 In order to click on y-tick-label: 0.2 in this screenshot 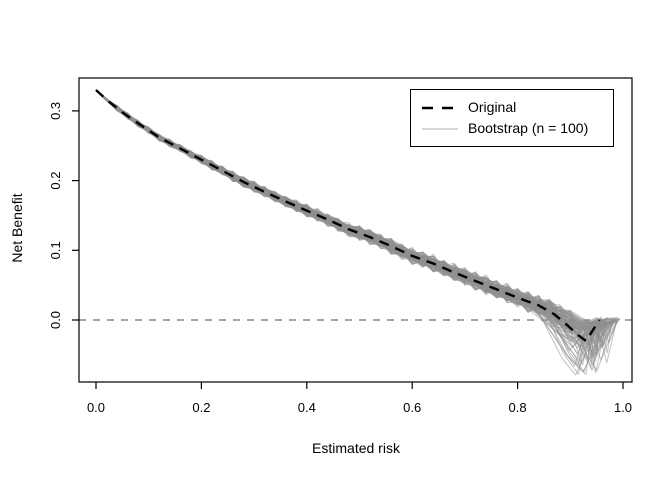, I will do `click(55, 181)`.